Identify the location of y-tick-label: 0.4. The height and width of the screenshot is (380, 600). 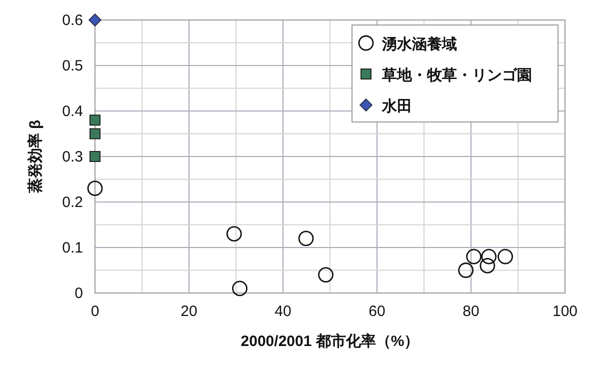
(72, 111).